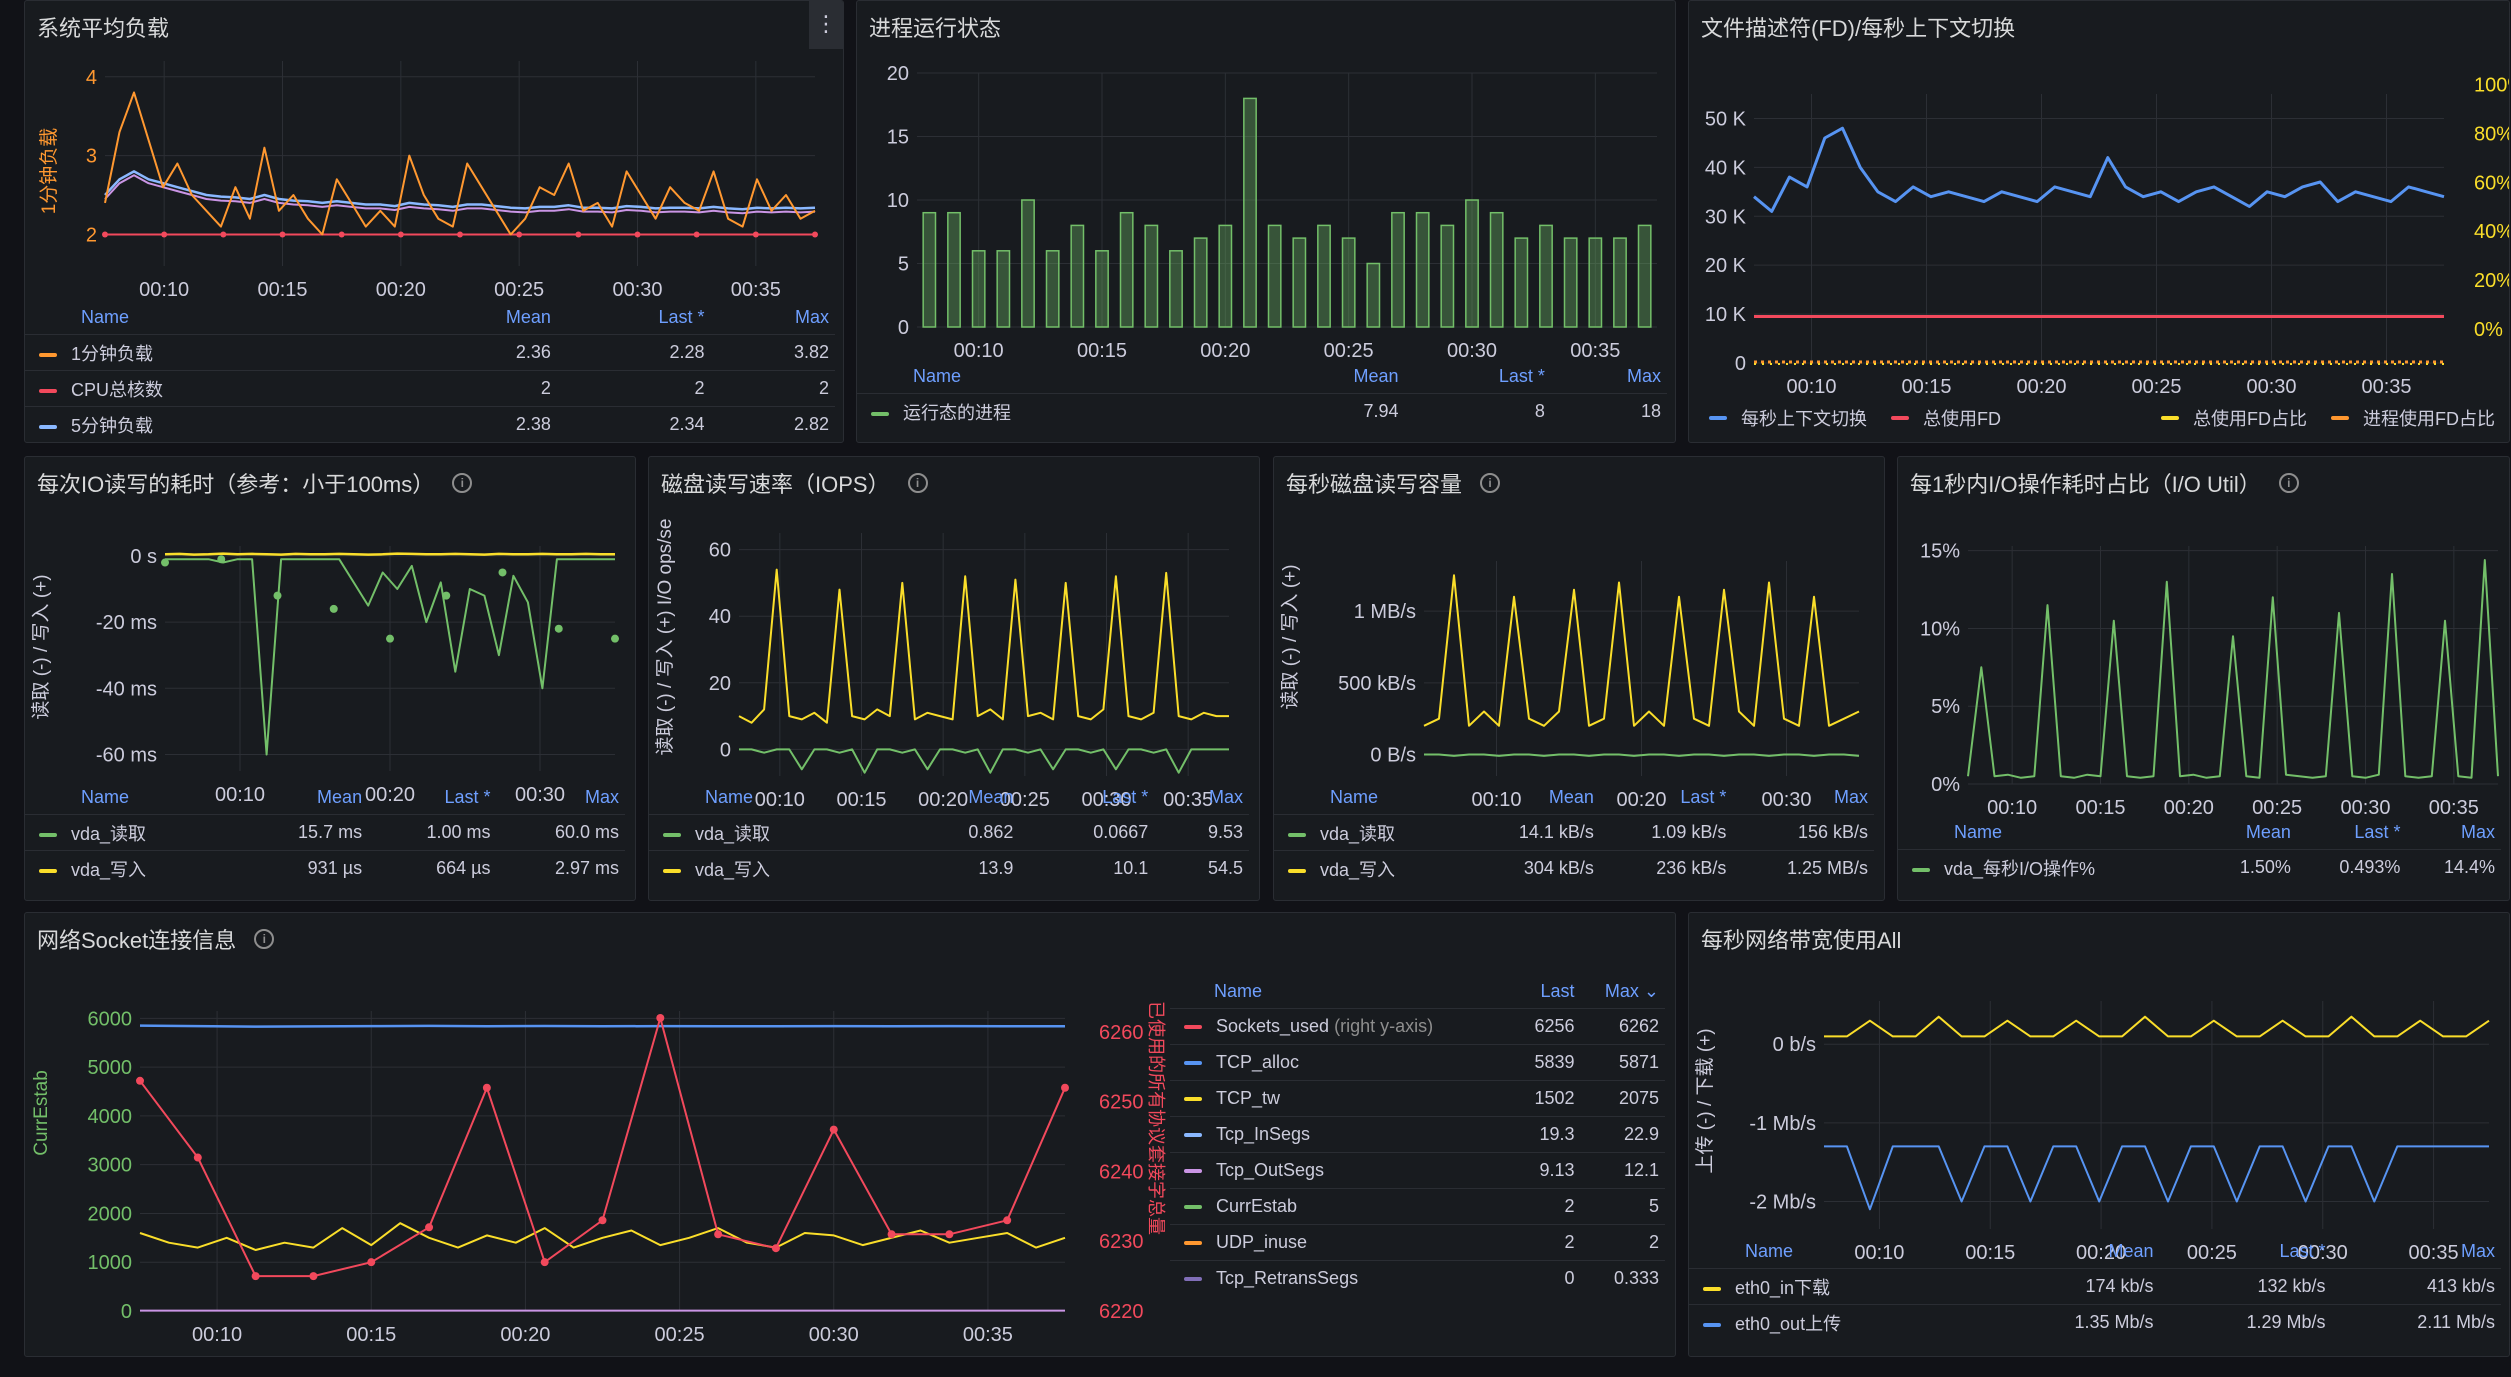 The height and width of the screenshot is (1377, 2511). What do you see at coordinates (1417, 1170) in the screenshot?
I see `legend-row: Tcp_OutSegs 9.13 12.1` at bounding box center [1417, 1170].